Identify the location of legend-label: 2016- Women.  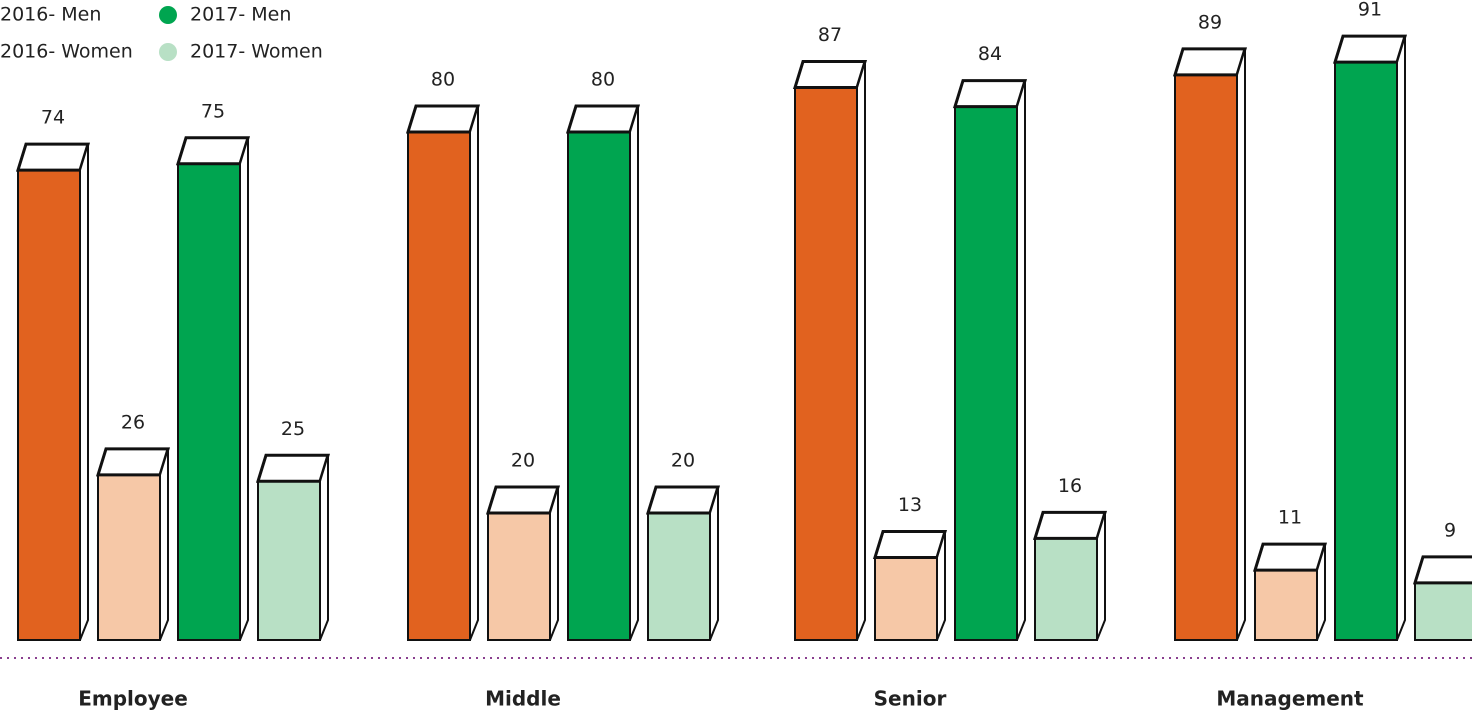
(66, 52).